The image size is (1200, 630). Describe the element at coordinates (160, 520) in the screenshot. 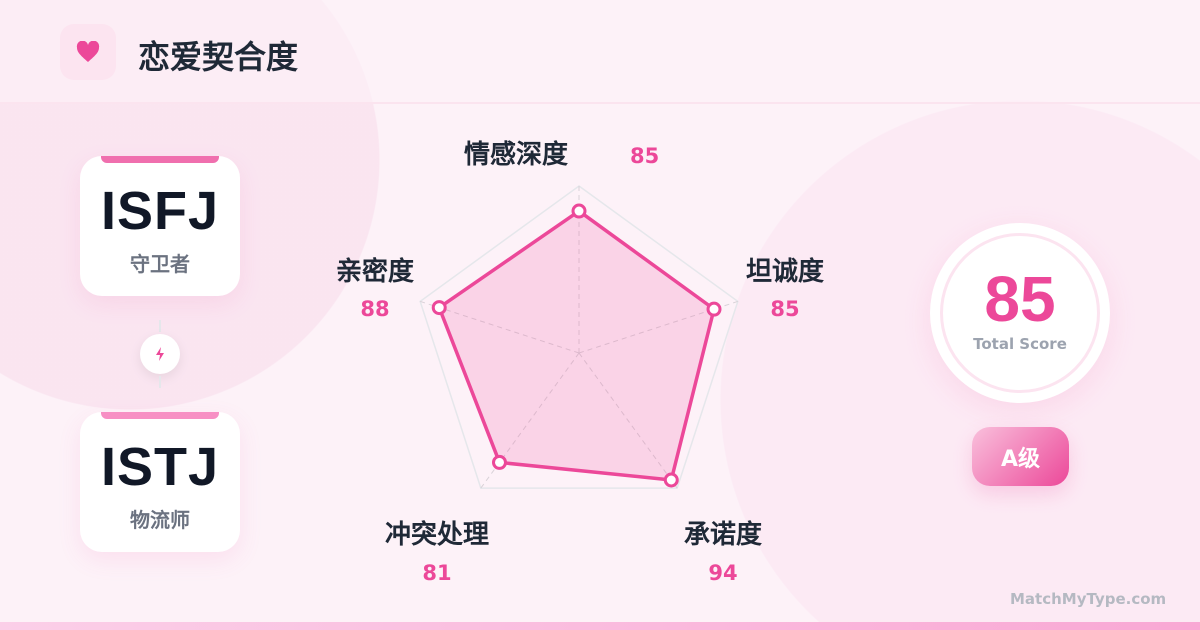

I see `type-role: 物流师` at that location.